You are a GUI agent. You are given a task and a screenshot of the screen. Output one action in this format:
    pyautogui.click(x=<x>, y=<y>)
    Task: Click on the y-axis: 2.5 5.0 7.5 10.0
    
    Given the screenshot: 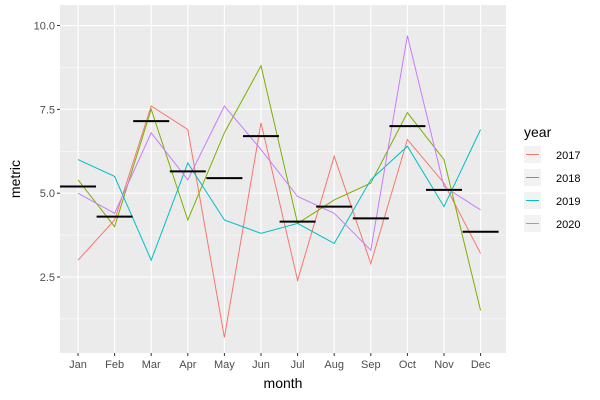 What is the action you would take?
    pyautogui.click(x=47, y=152)
    